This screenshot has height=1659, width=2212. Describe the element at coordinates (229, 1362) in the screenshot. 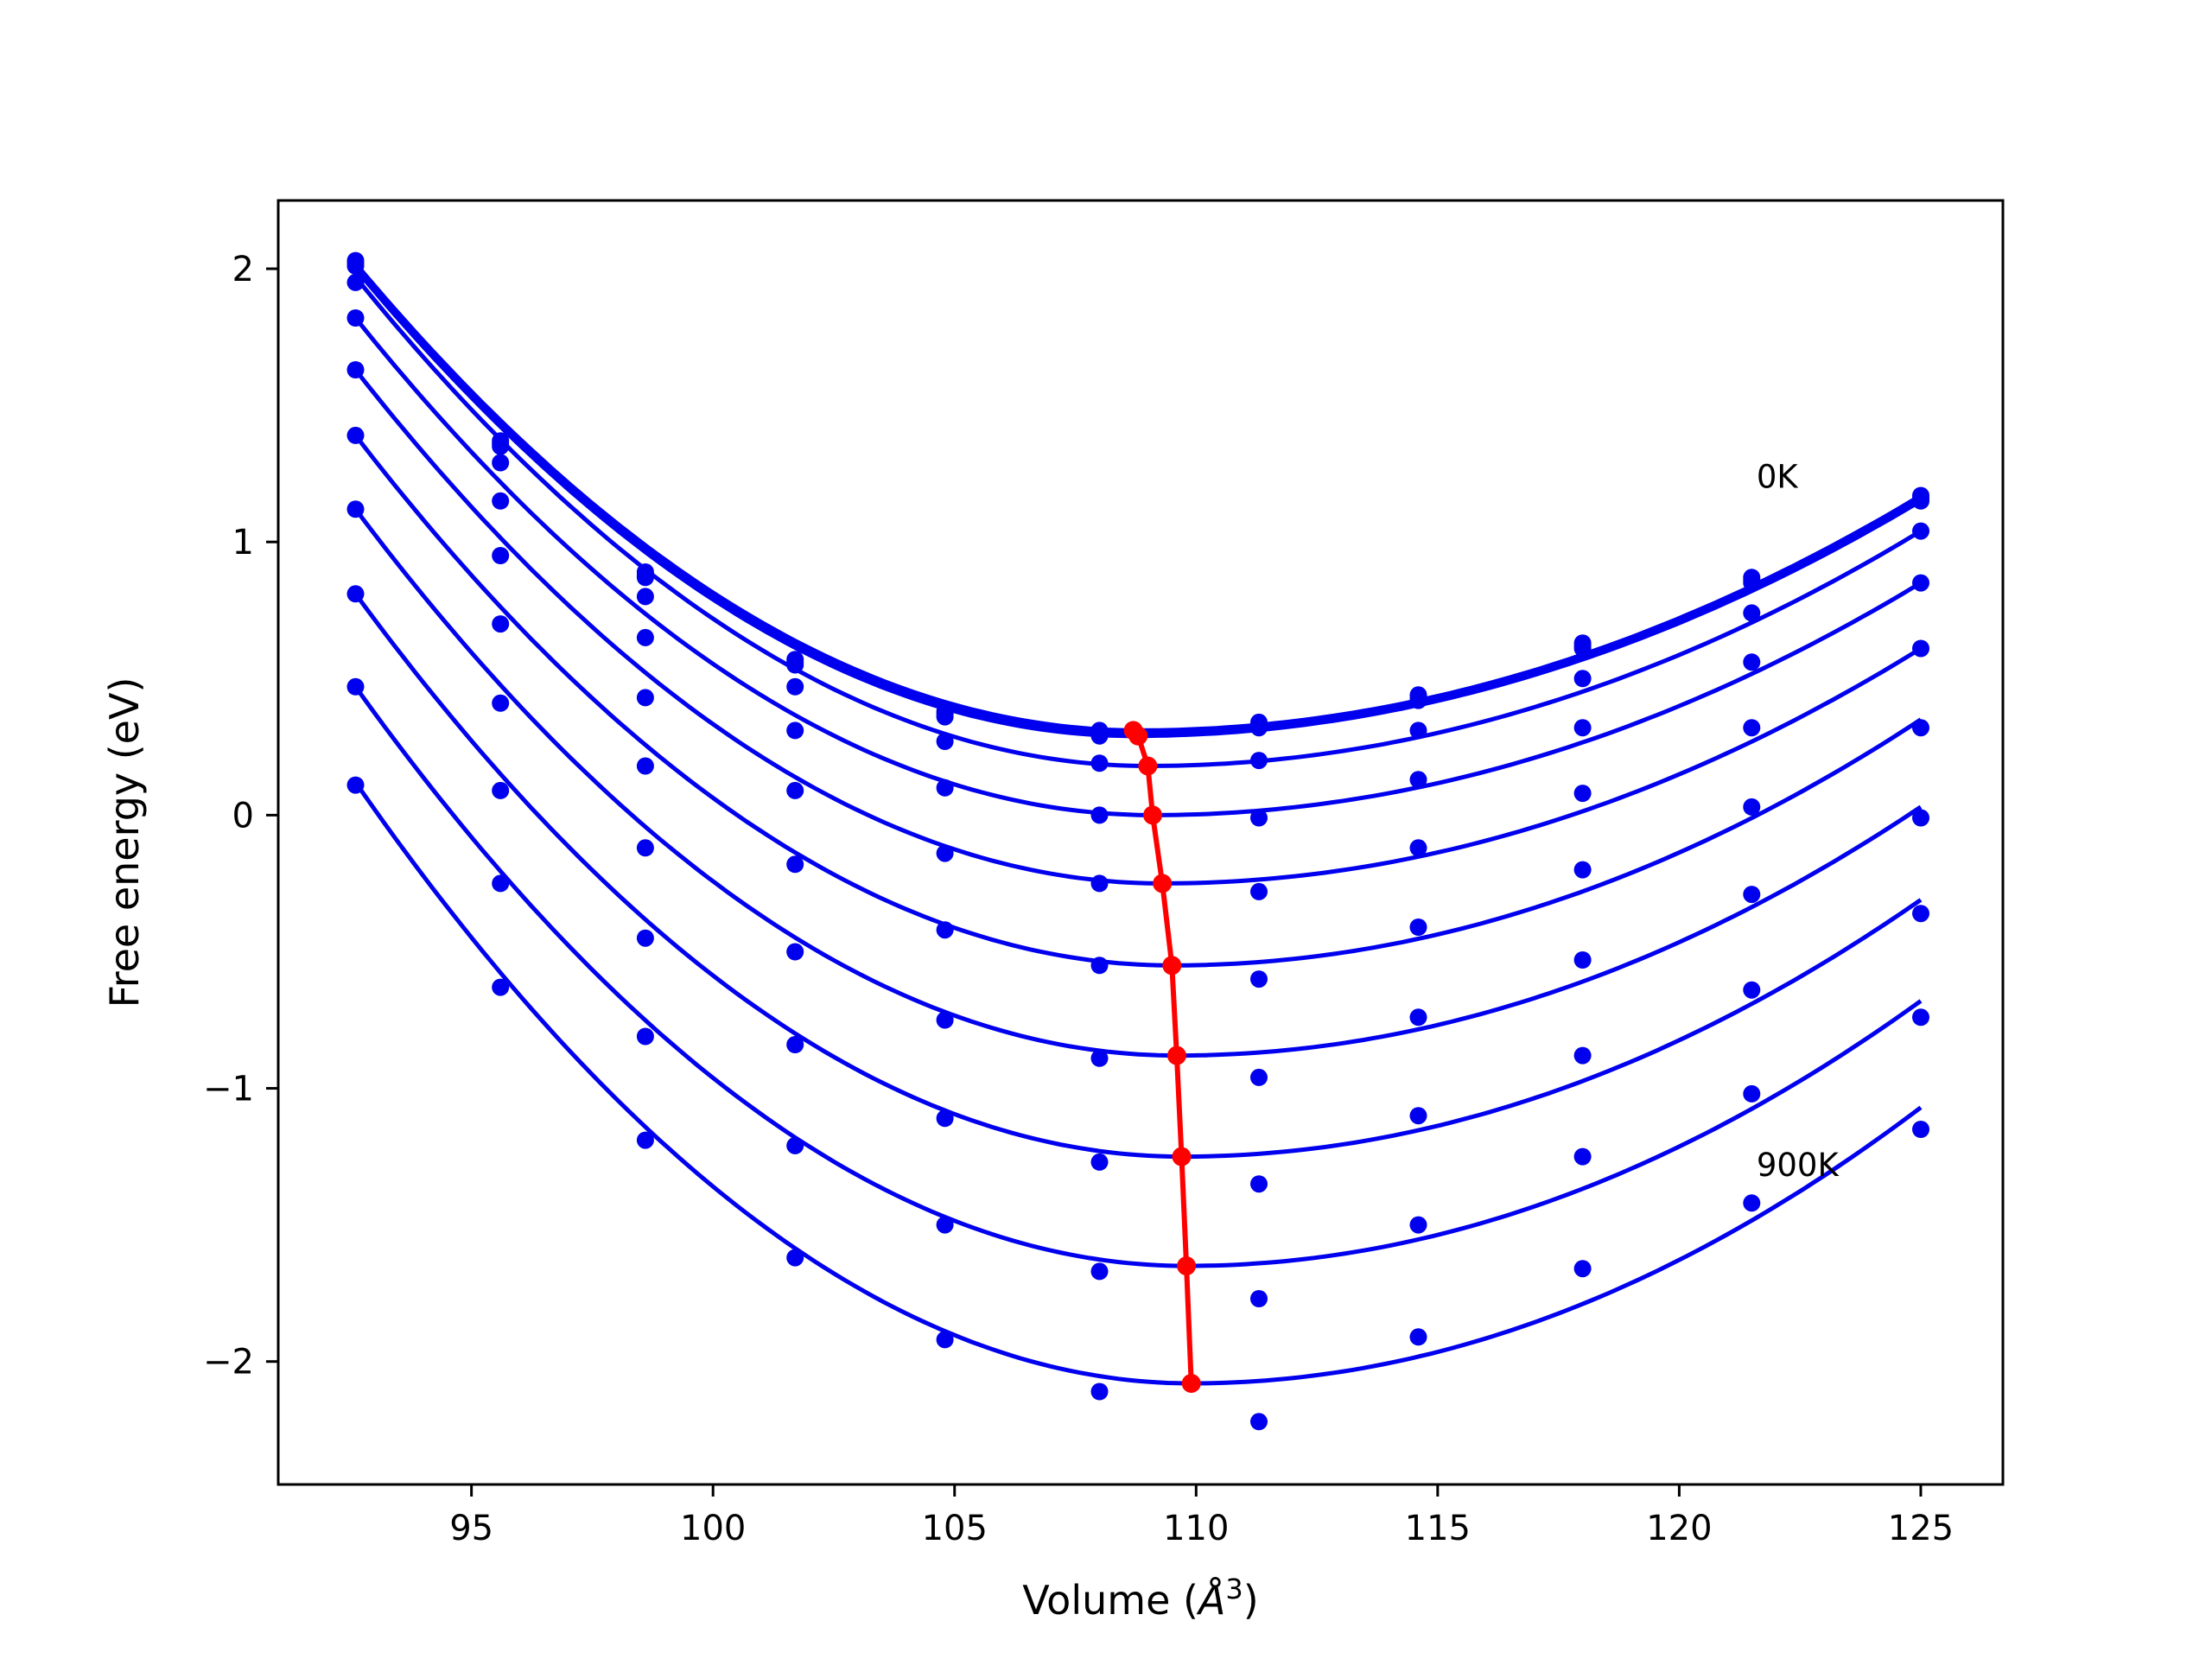

I see `y-tick-label: −2` at that location.